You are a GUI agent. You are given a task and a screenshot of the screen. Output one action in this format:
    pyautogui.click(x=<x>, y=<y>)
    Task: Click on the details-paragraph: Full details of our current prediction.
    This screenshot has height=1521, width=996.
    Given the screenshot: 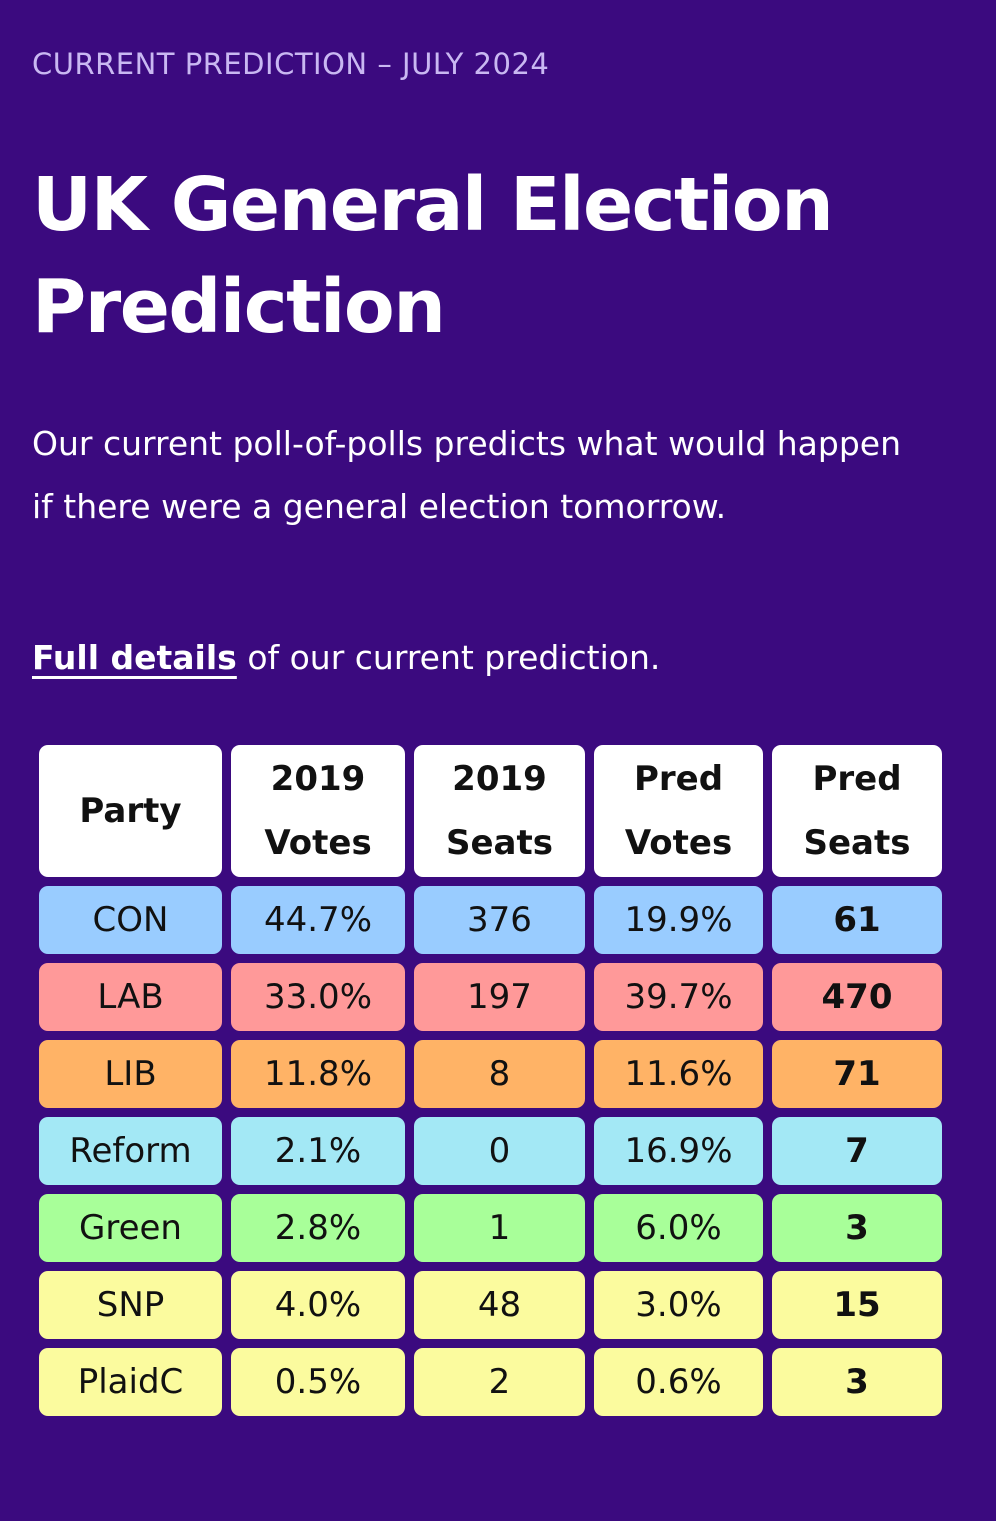 What is the action you would take?
    pyautogui.click(x=346, y=657)
    